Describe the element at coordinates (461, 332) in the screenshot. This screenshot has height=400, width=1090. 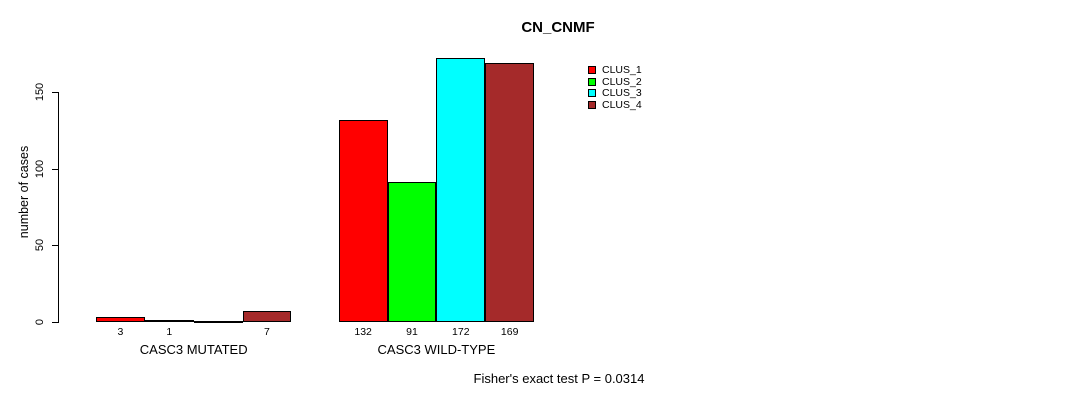
I see `bar-value-label: 172` at that location.